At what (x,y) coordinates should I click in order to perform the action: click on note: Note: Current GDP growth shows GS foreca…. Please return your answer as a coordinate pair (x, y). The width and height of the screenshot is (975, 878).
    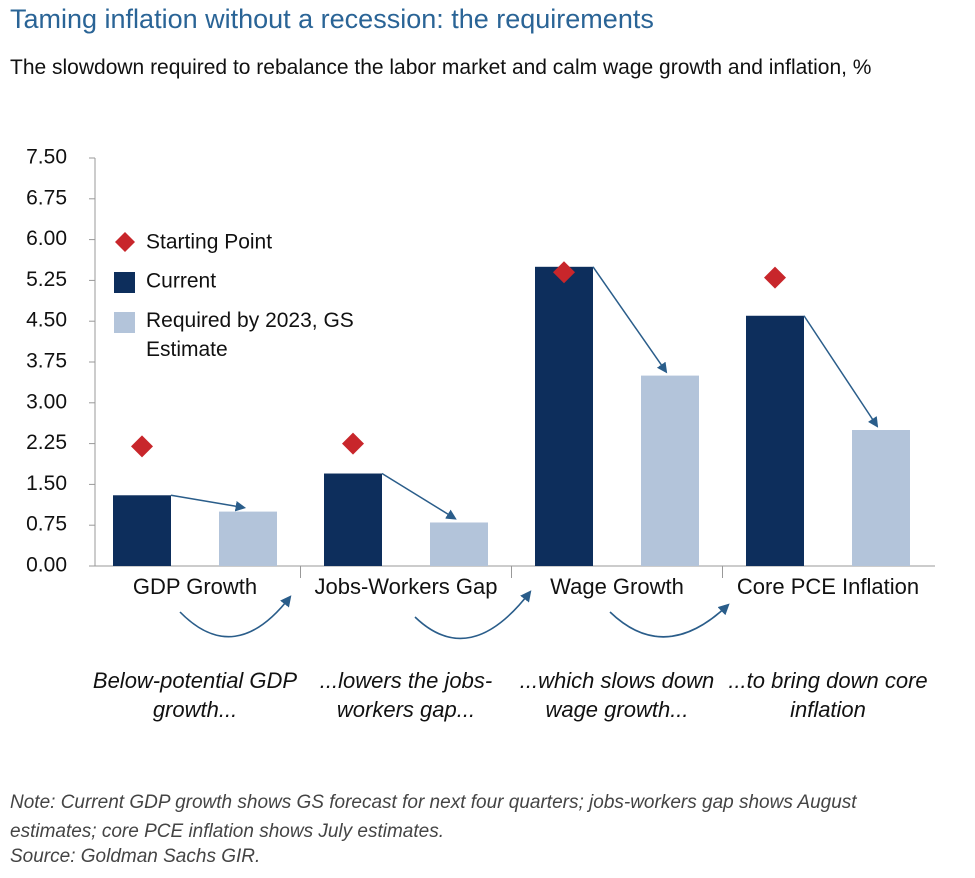
    Looking at the image, I should click on (433, 817).